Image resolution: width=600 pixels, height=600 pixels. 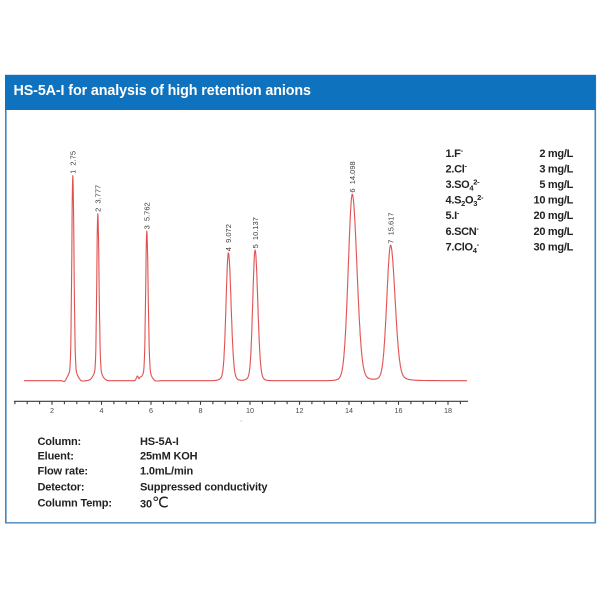 I want to click on svg-text: 8, so click(x=201, y=410).